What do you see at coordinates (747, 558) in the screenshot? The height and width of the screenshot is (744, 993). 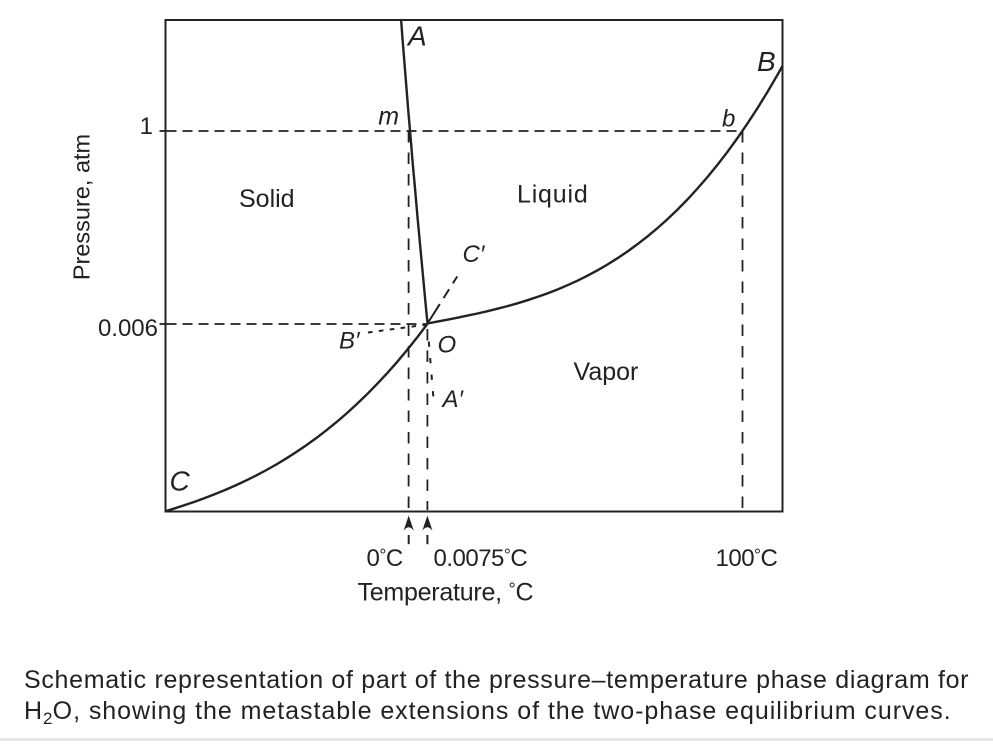 I see `svg-text: 100°C` at bounding box center [747, 558].